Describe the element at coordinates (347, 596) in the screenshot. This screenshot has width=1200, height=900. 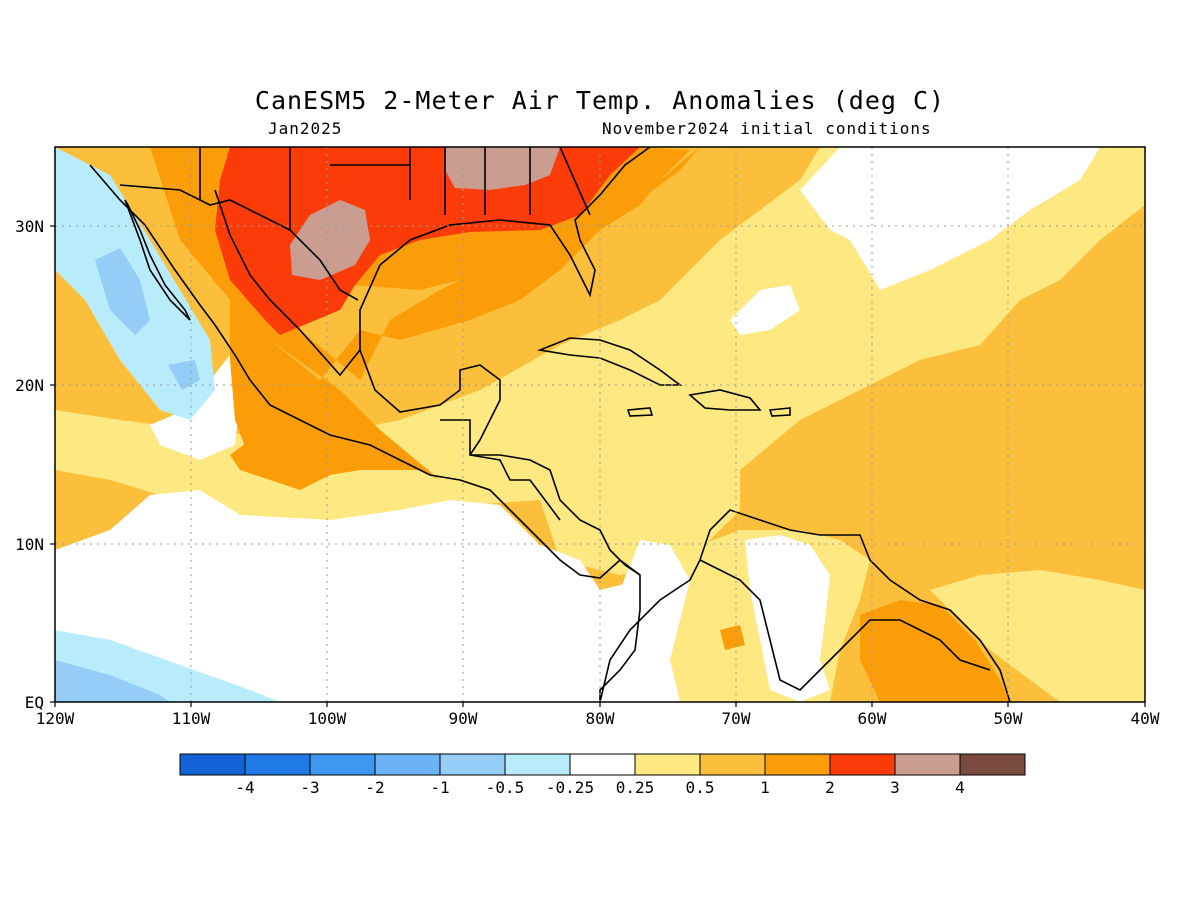
I see `anomaly-region-near-zero-pacific` at that location.